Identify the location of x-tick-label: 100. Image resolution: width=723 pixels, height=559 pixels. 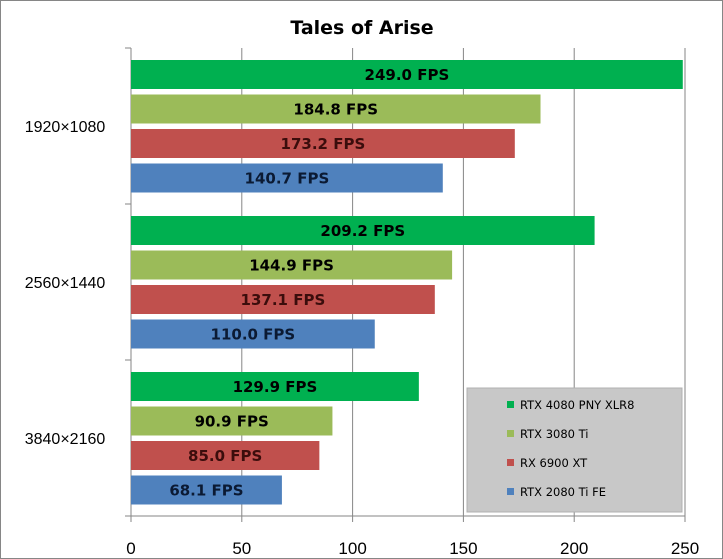
(352, 548).